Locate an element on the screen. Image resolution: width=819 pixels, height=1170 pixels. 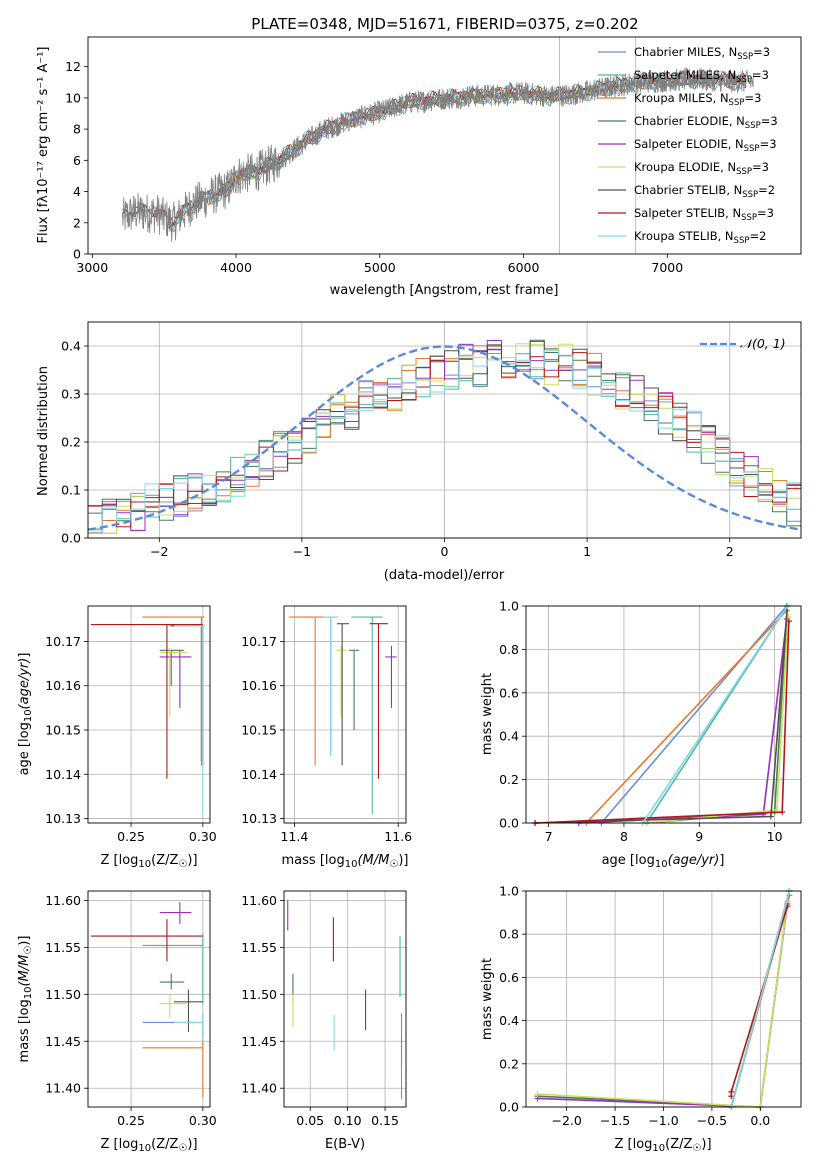
histogram-step-kroupa-stelib is located at coordinates (444, 441).